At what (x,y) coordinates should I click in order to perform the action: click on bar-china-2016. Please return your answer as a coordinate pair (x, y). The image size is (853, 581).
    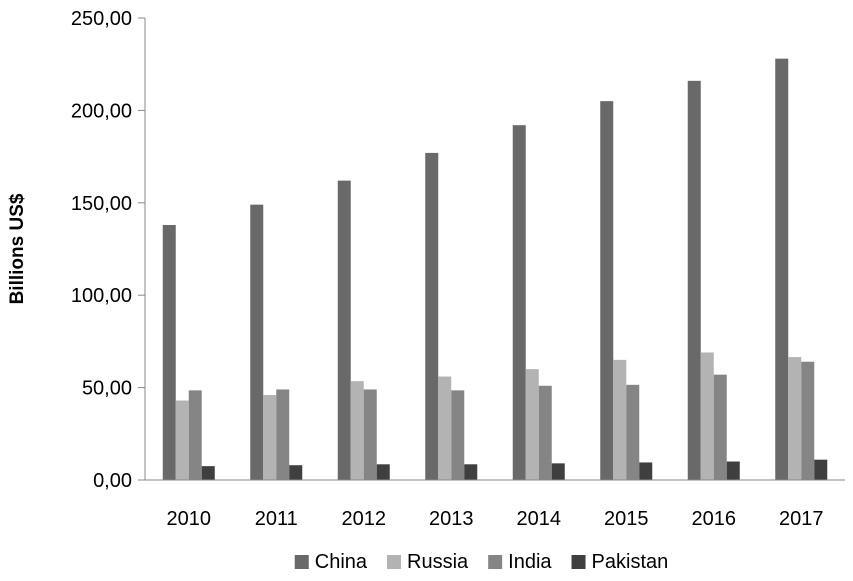
    Looking at the image, I should click on (694, 280).